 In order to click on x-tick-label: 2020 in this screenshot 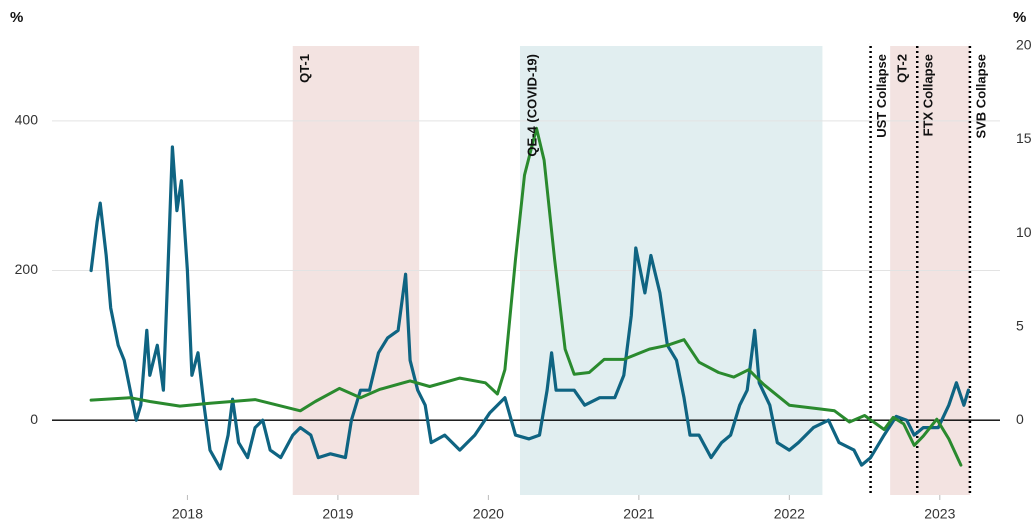, I will do `click(488, 514)`.